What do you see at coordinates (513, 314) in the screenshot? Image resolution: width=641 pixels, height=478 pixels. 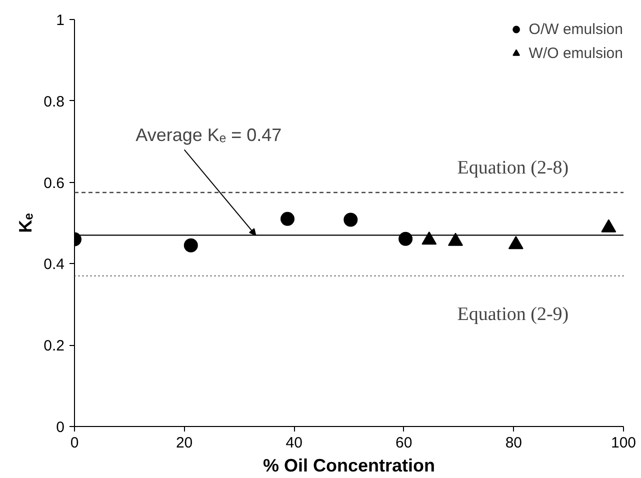 I see `ref-line-label: Equation (2-9)` at bounding box center [513, 314].